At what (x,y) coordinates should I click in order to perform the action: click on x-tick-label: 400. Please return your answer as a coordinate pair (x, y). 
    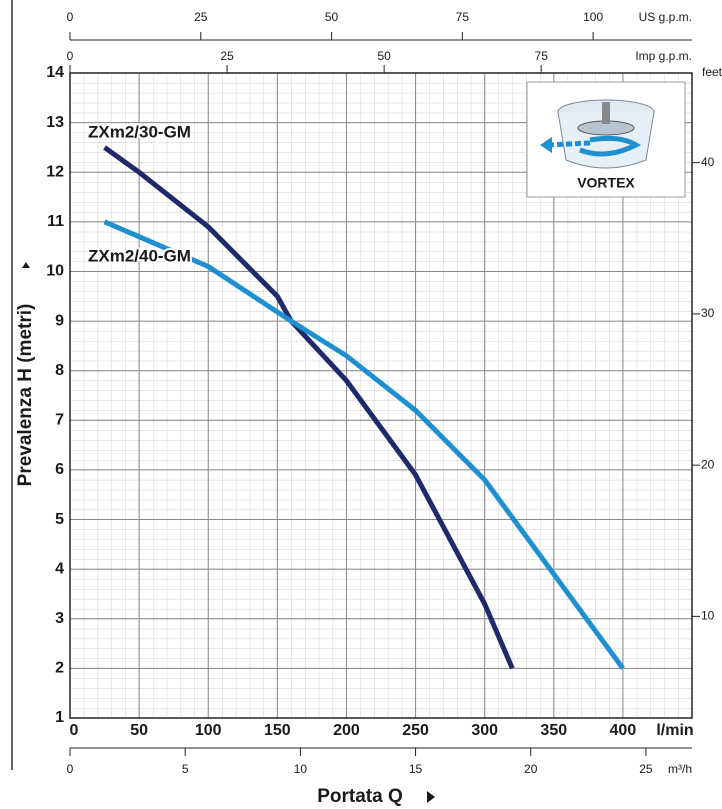
    Looking at the image, I should click on (623, 730).